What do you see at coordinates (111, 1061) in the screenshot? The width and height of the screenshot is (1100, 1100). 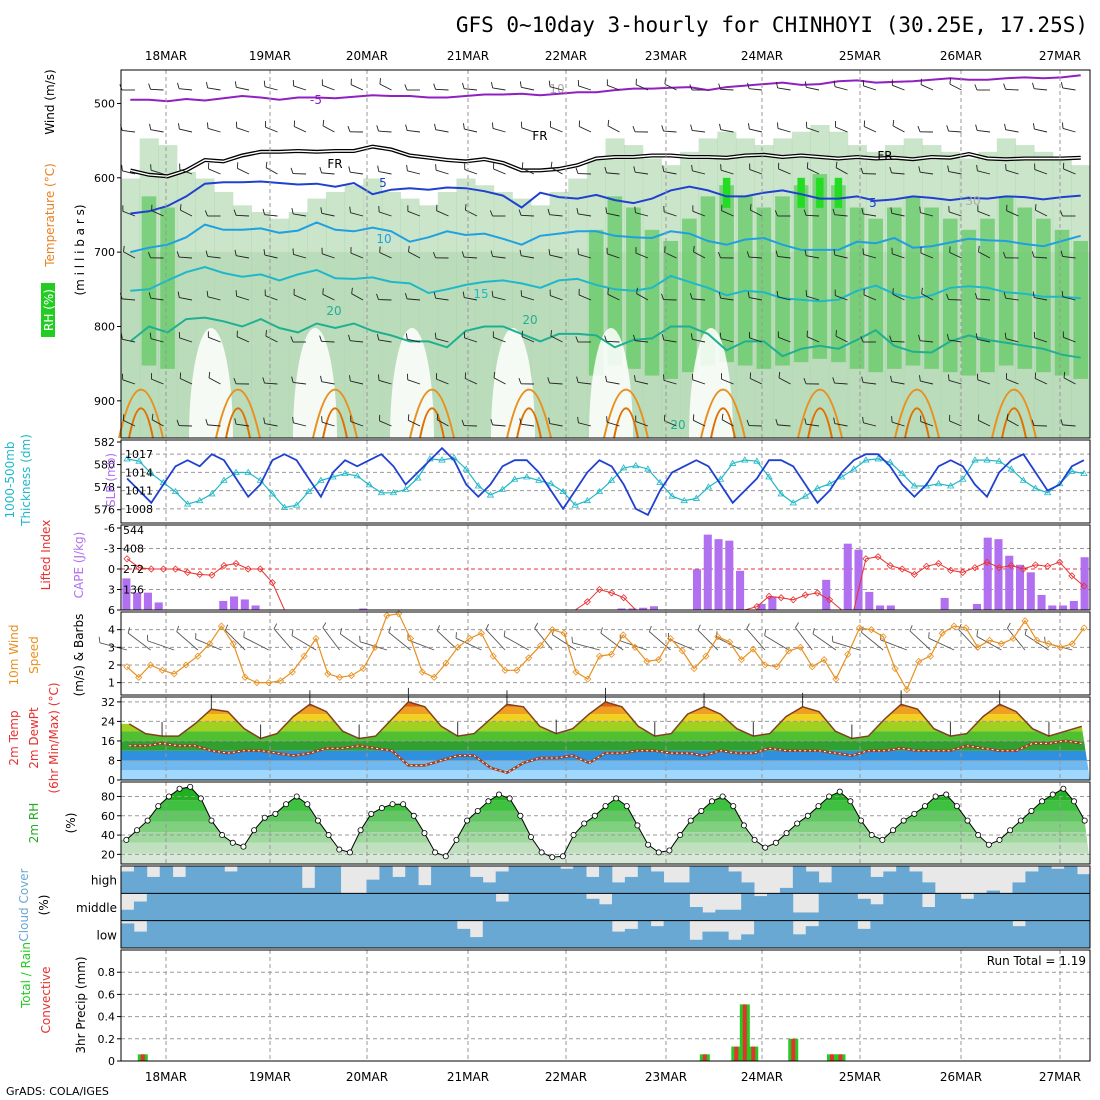 I see `tick-label: 0` at bounding box center [111, 1061].